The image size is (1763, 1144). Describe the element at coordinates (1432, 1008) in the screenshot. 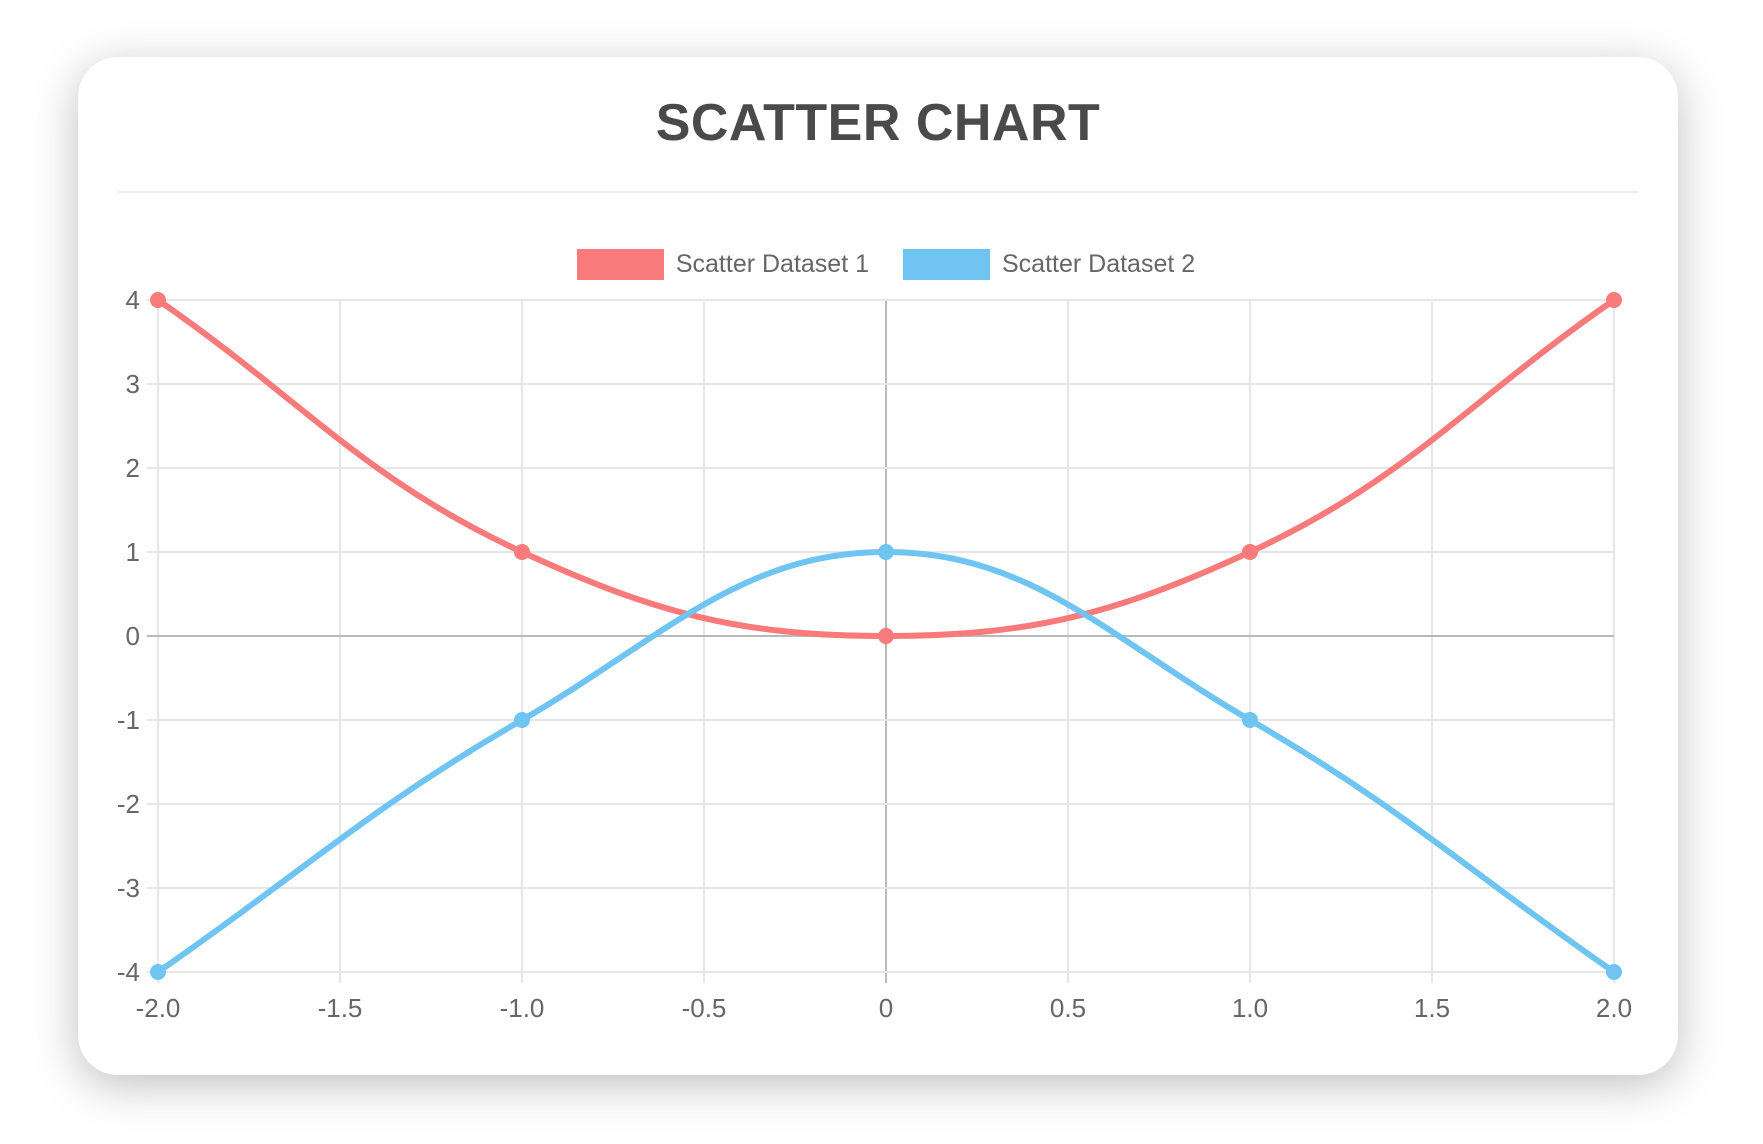

I see `x-tick-label-1.5: 1.5` at that location.